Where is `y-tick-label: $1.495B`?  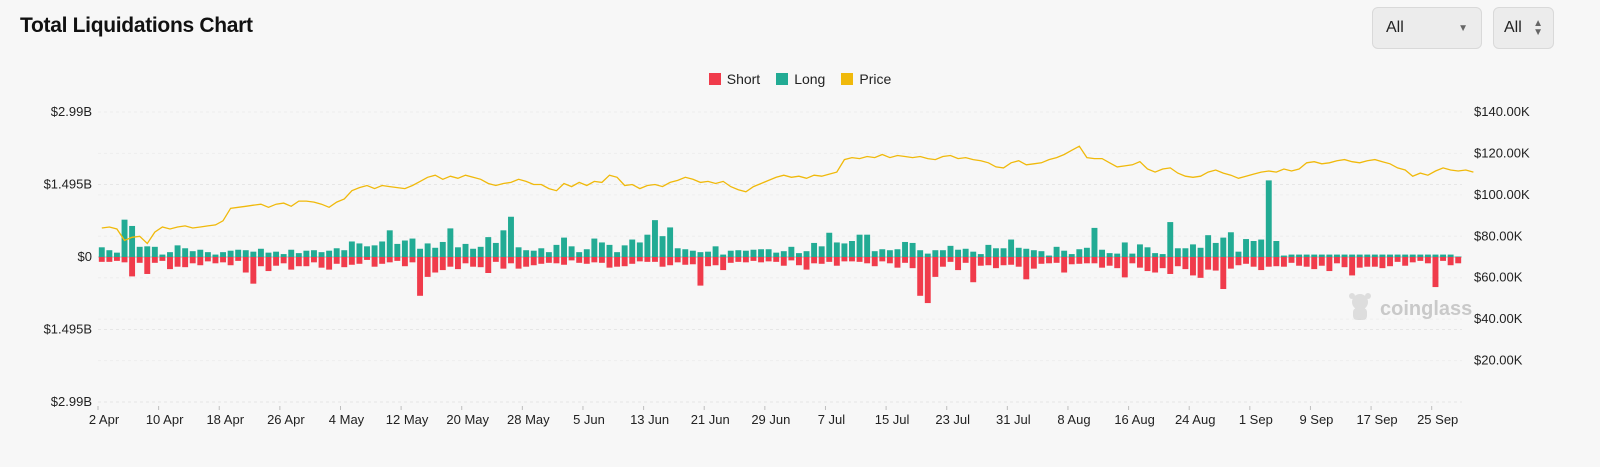 y-tick-label: $1.495B is located at coordinates (68, 184).